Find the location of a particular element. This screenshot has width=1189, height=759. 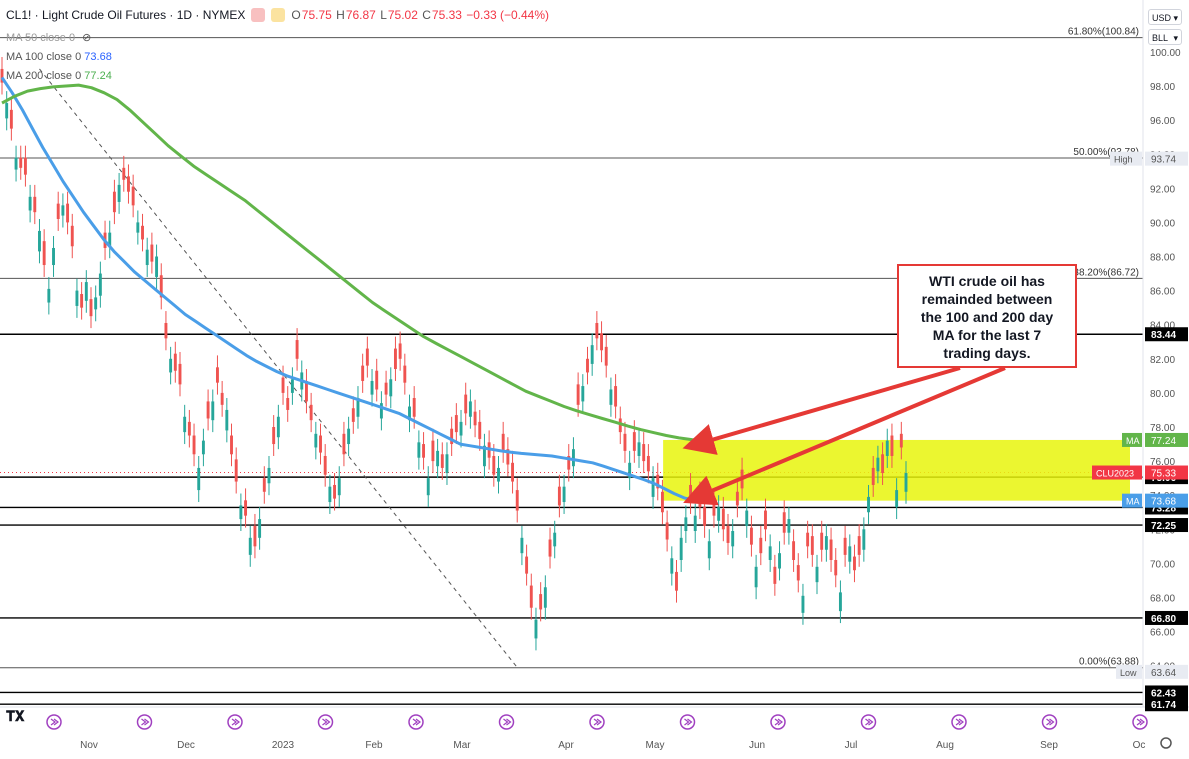

level-tag-label: 61.74 is located at coordinates (1163, 705).